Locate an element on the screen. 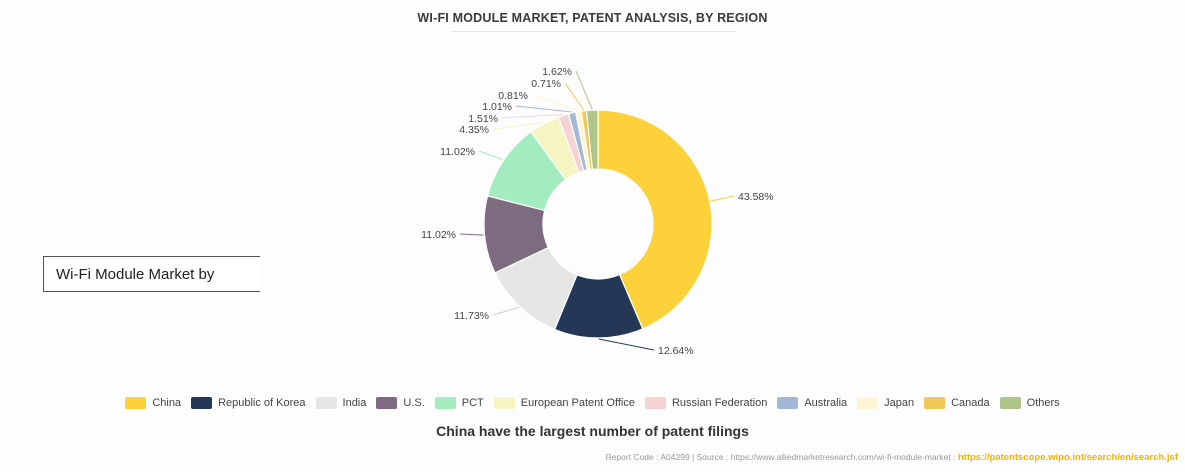 This screenshot has height=472, width=1185. legend-label: Japan is located at coordinates (899, 403).